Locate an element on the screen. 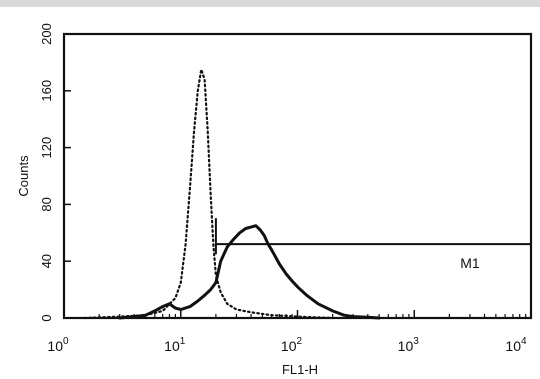  x-tick-label: 10² is located at coordinates (292, 345).